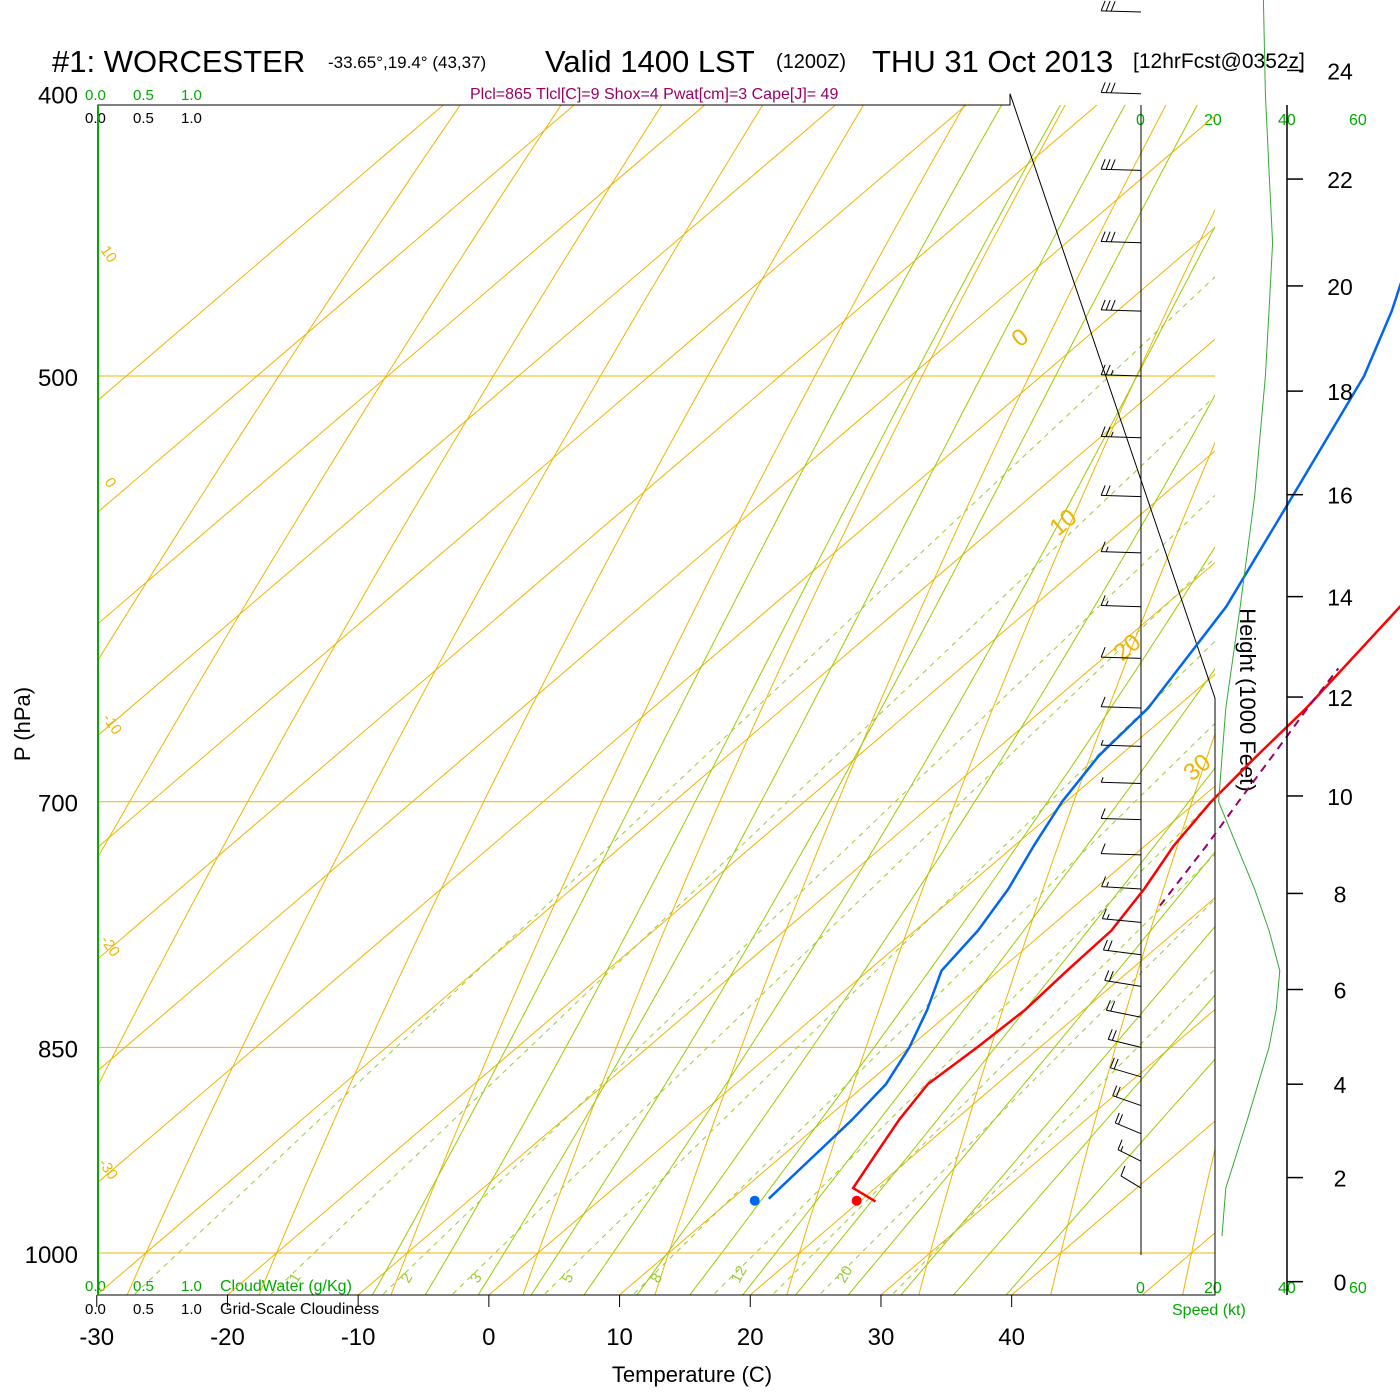  What do you see at coordinates (1209, 1310) in the screenshot?
I see `wind-speed-label: Speed (kt)` at bounding box center [1209, 1310].